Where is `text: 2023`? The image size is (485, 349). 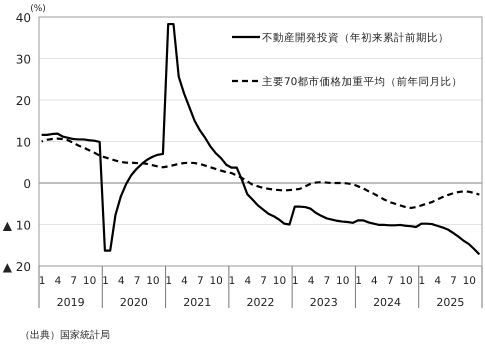
text: 2023 is located at coordinates (324, 302).